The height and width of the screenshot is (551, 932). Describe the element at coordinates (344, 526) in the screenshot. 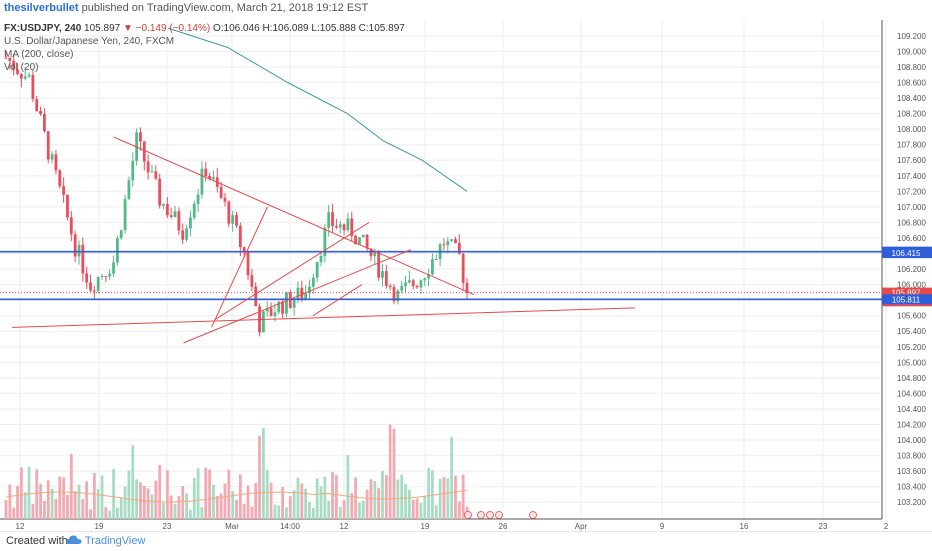

I see `x-tick-label: 12` at that location.